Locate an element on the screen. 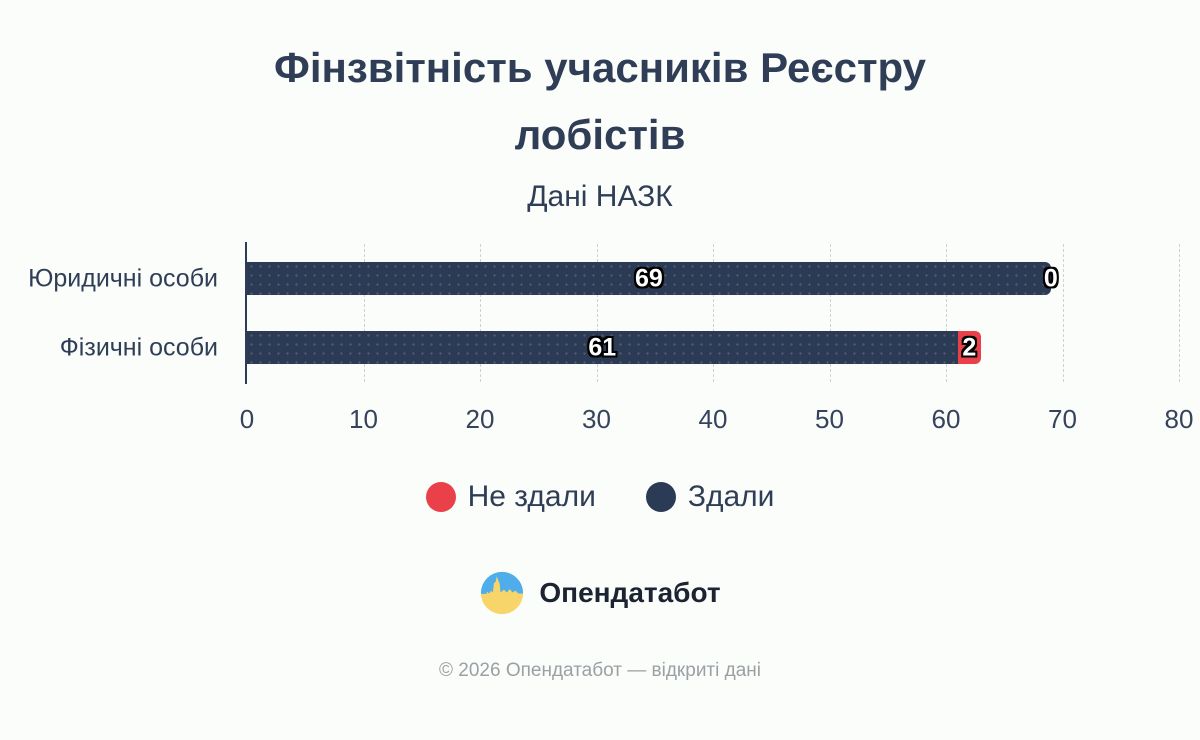 The image size is (1200, 740). legend-label: Здали is located at coordinates (731, 497).